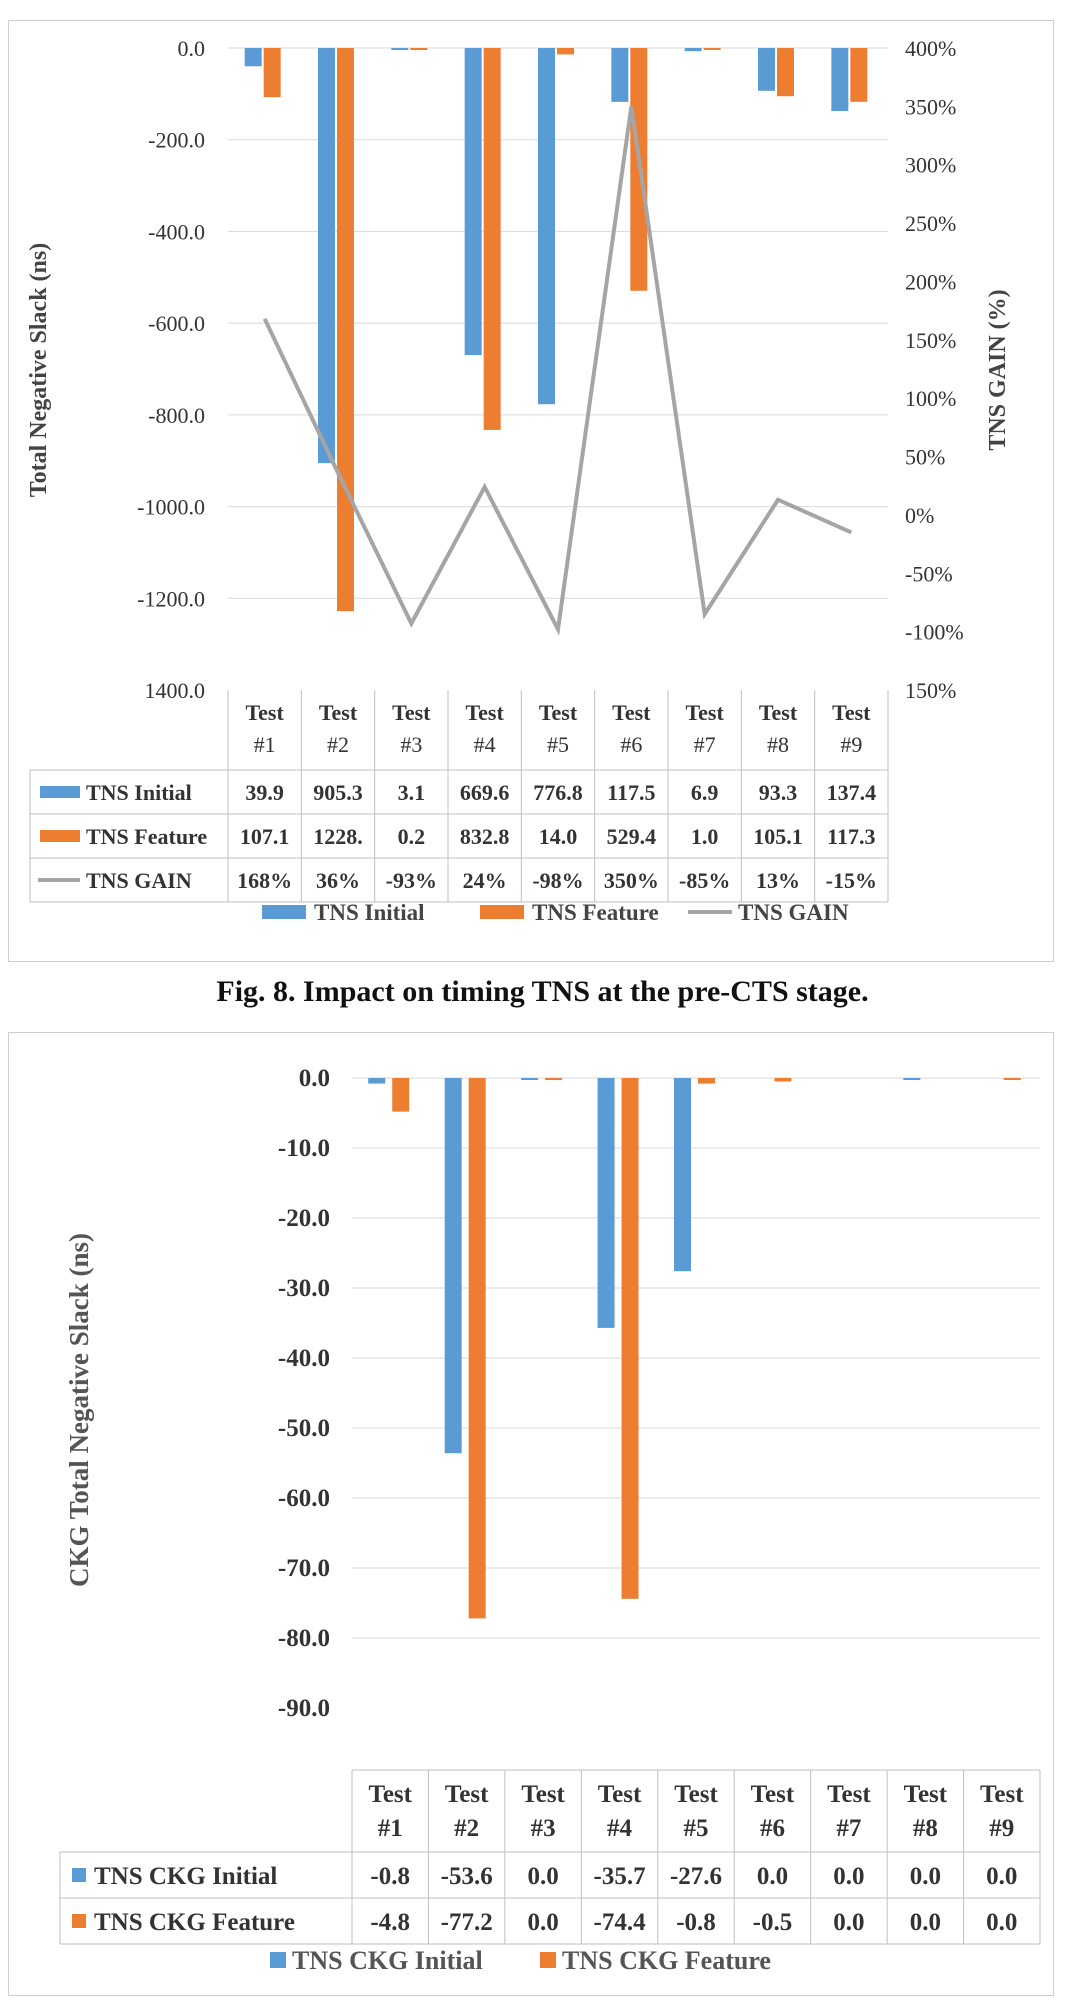 This screenshot has width=1085, height=2002. Describe the element at coordinates (304, 1148) in the screenshot. I see `y-tick-label: -10.0` at that location.